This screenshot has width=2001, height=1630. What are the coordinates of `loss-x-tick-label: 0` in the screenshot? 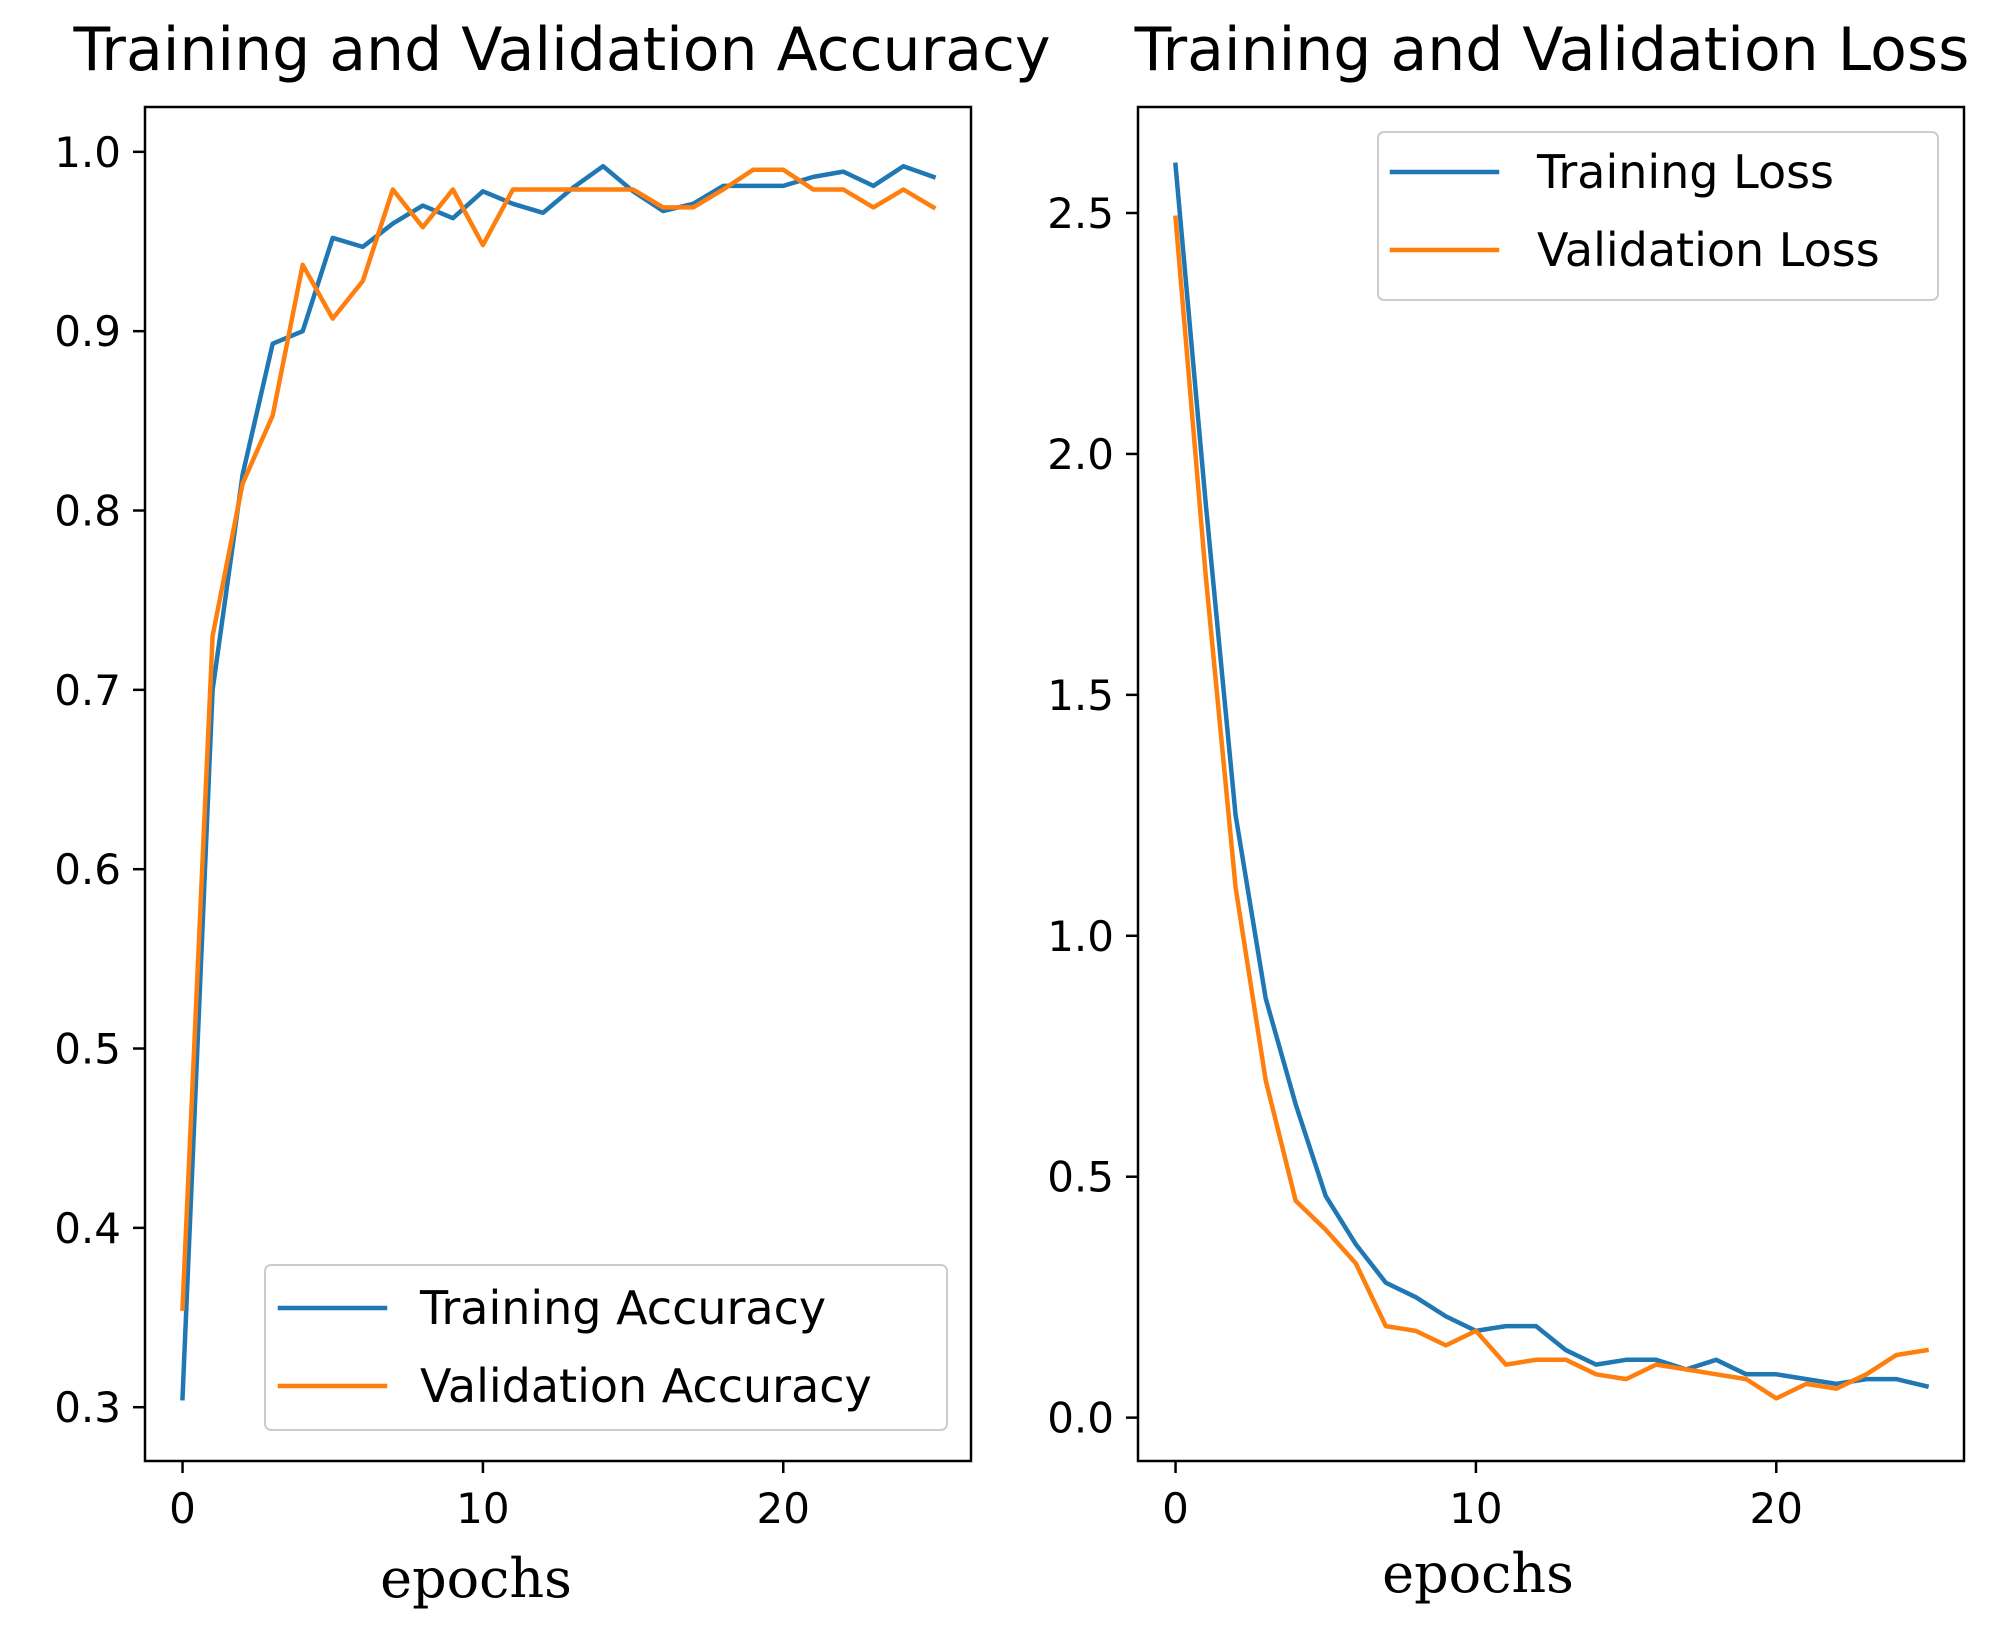 It's located at (1175, 1508).